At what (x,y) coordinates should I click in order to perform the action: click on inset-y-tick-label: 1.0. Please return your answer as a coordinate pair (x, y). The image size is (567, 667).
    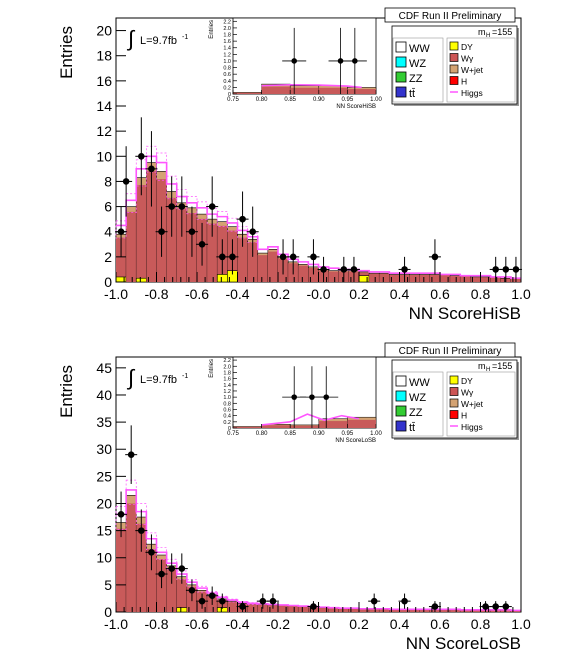
    Looking at the image, I should click on (227, 62).